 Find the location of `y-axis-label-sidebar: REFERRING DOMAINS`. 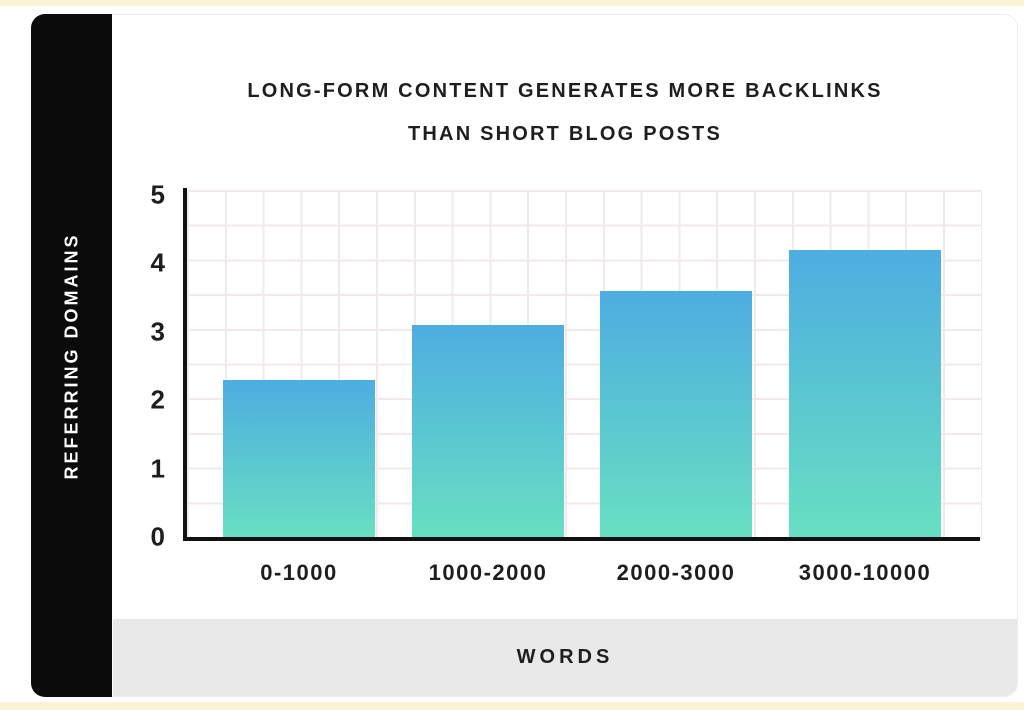

y-axis-label-sidebar: REFERRING DOMAINS is located at coordinates (71, 355).